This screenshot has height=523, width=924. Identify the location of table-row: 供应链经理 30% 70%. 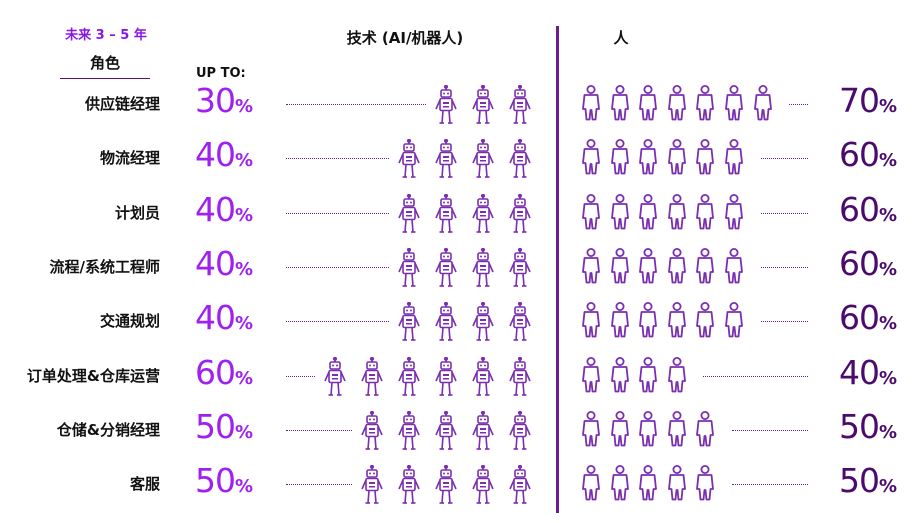
(462, 109).